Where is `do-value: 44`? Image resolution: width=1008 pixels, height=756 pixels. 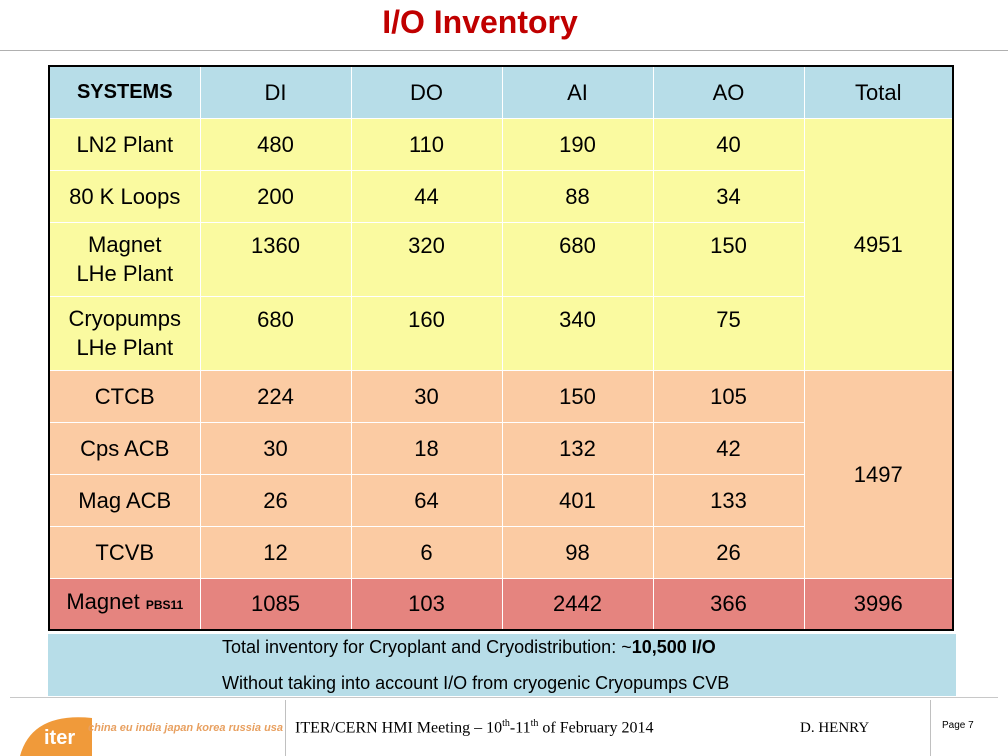 do-value: 44 is located at coordinates (426, 196).